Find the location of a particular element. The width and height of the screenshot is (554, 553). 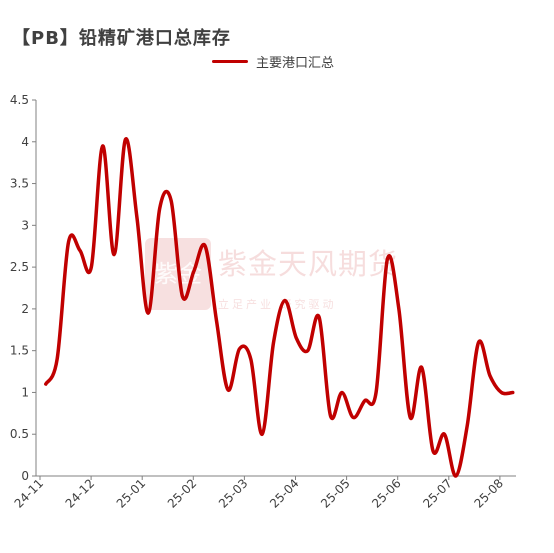

x-tick-label: 25-08 is located at coordinates (488, 493).